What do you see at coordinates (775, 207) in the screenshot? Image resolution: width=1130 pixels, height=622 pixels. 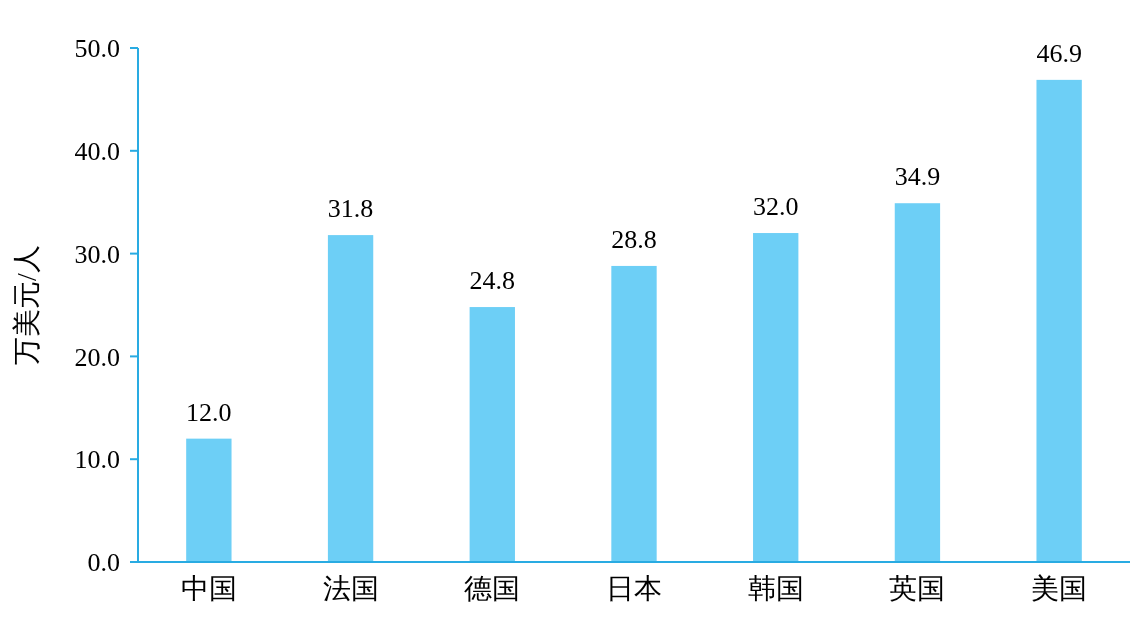 I see `data-label: 32.0` at bounding box center [775, 207].